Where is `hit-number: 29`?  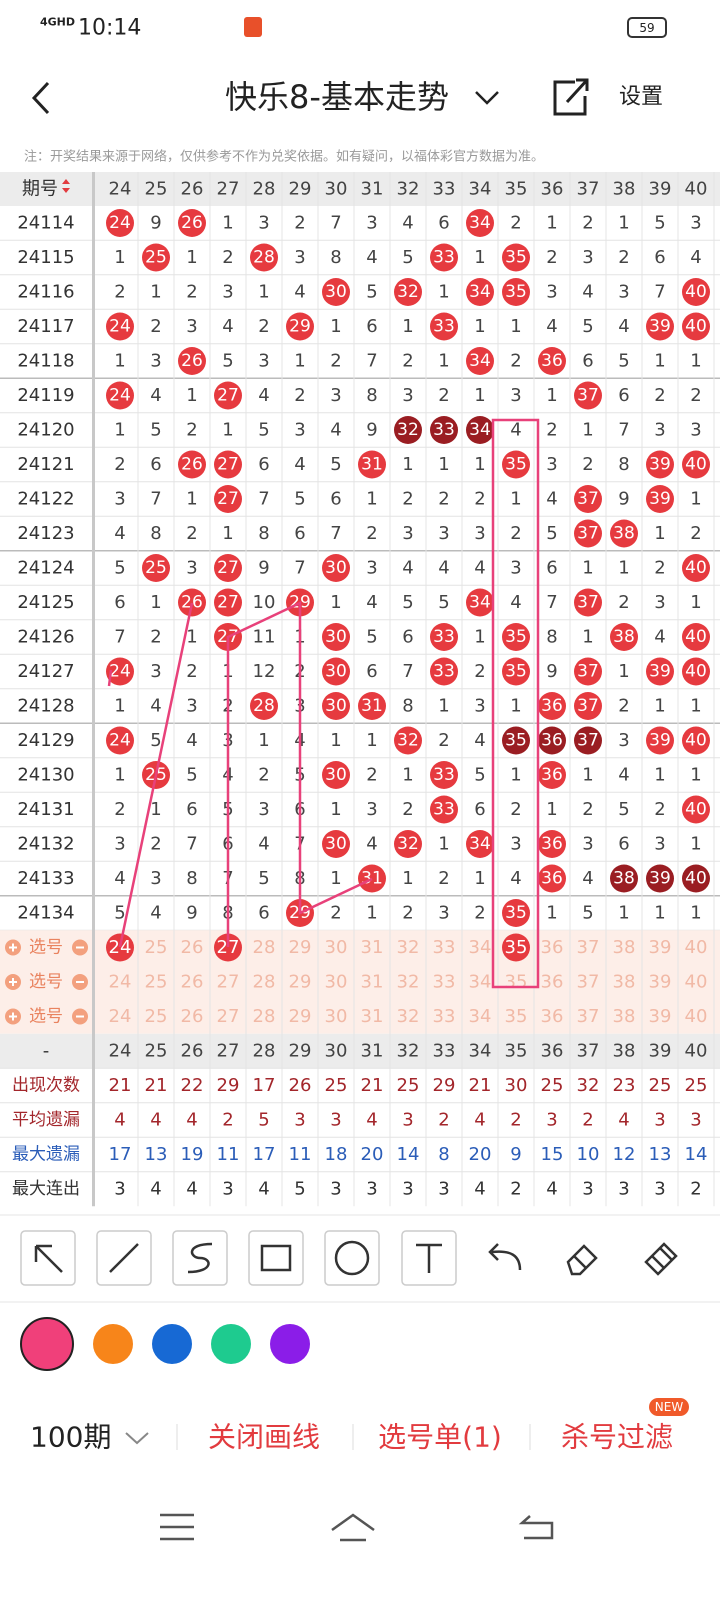 hit-number: 29 is located at coordinates (300, 327).